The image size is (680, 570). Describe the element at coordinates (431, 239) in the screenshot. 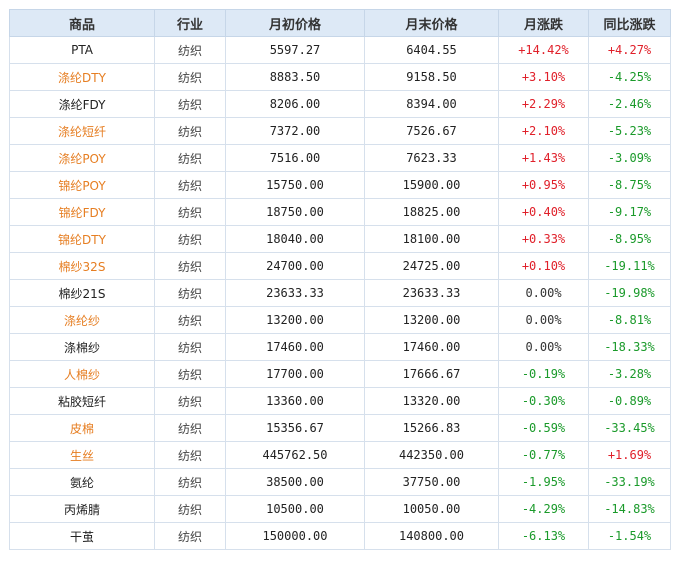

I see `end-price-cell: 18100.00` at that location.